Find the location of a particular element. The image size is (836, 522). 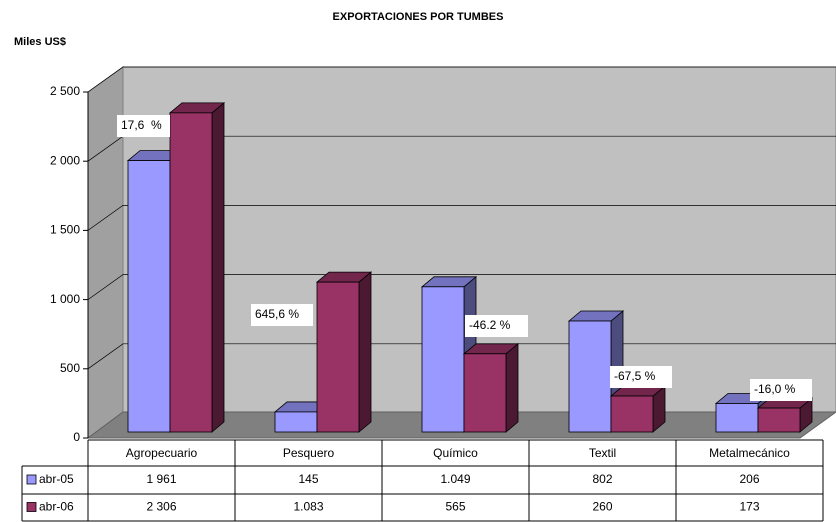

y-tick-label: 500 is located at coordinates (70, 368).